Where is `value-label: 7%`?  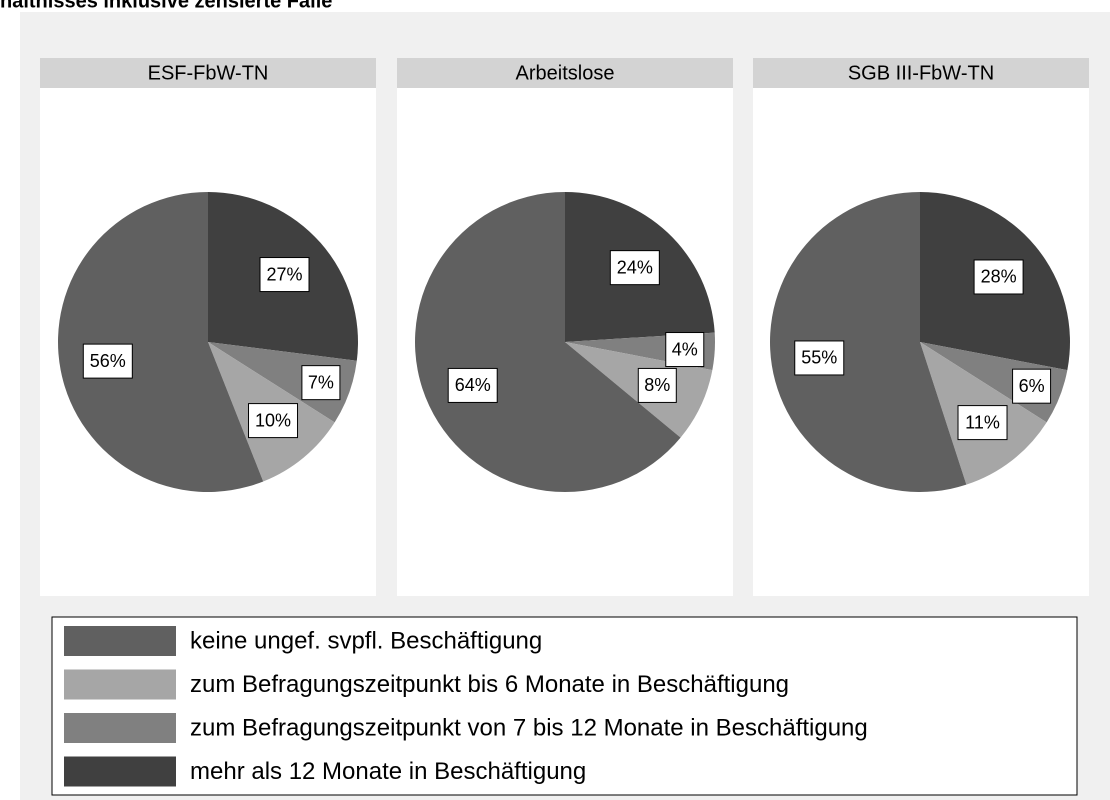 value-label: 7% is located at coordinates (321, 382).